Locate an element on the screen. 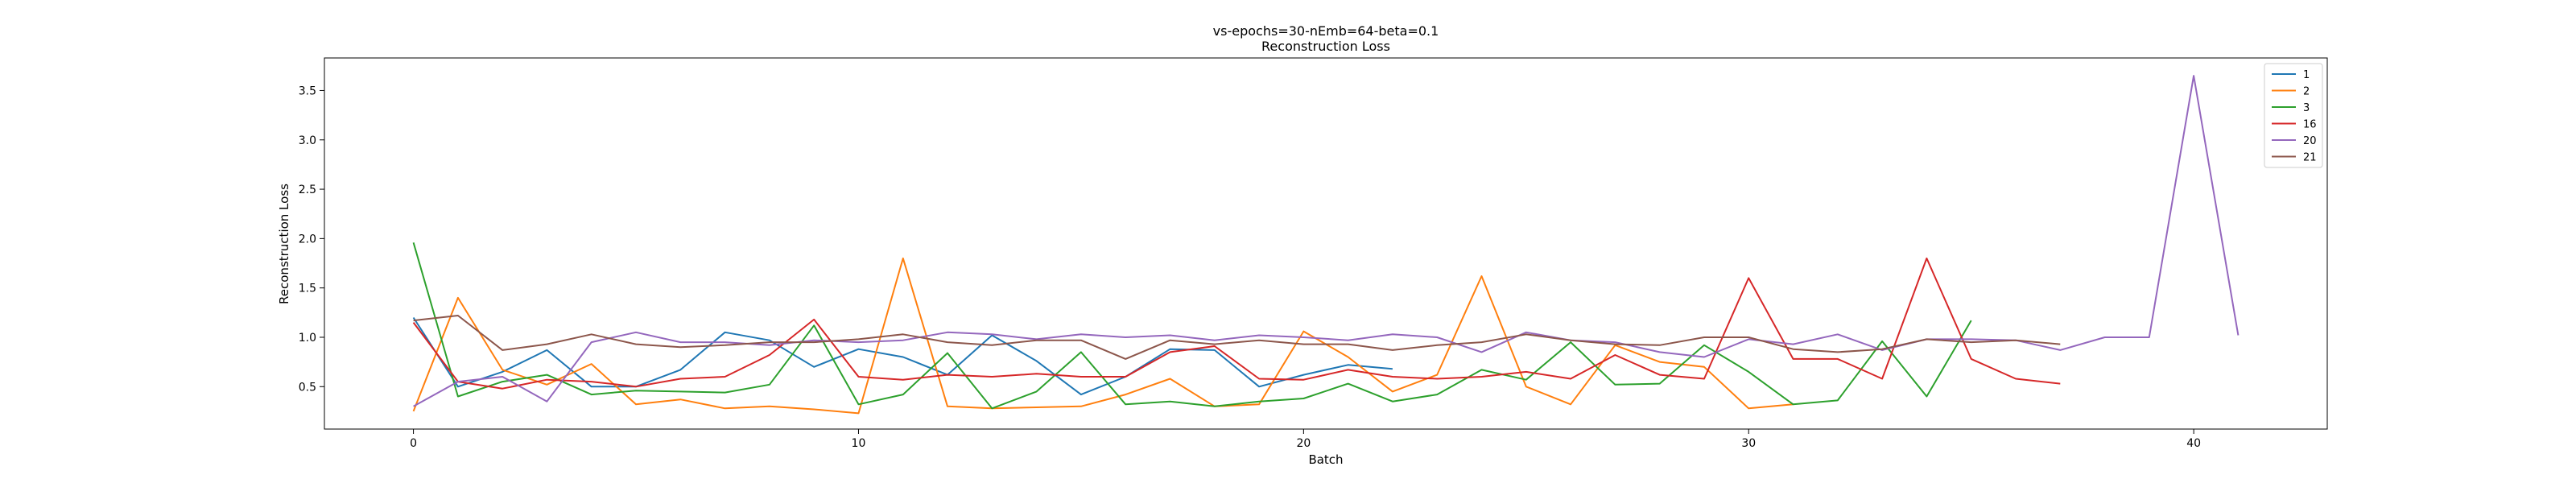 This screenshot has width=2576, height=483. y-tick-label: 2.0 is located at coordinates (307, 239).